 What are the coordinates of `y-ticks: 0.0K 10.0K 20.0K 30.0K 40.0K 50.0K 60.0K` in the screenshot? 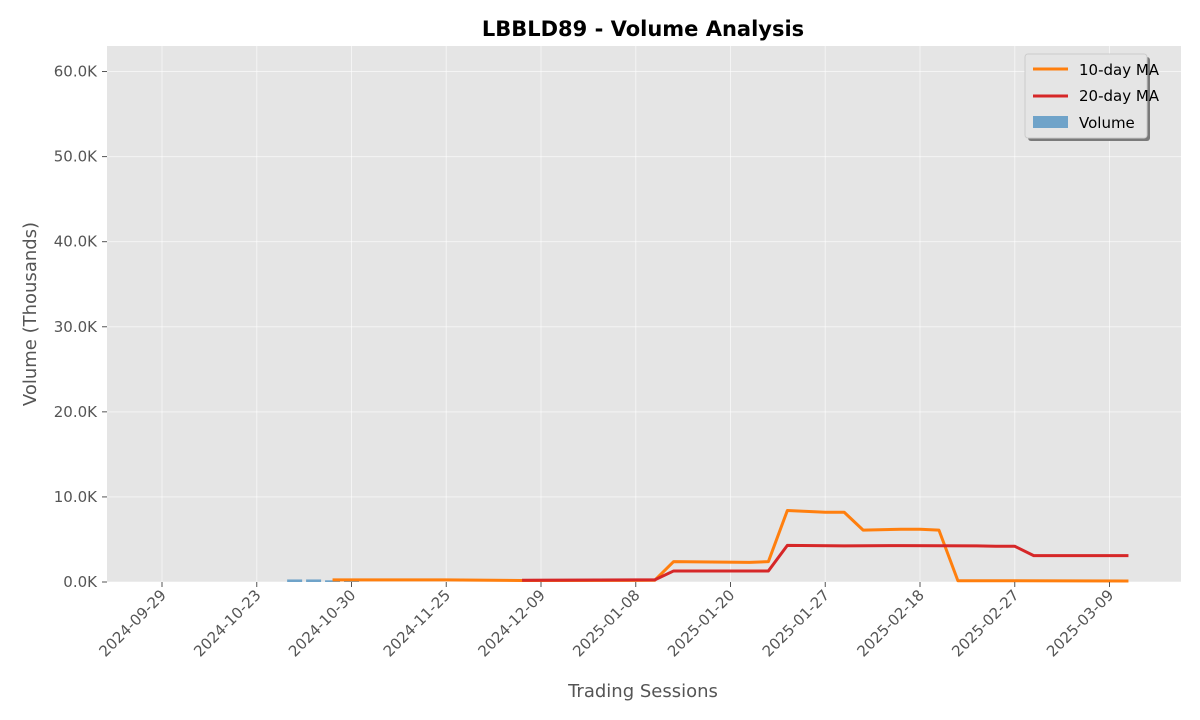 It's located at (80, 327).